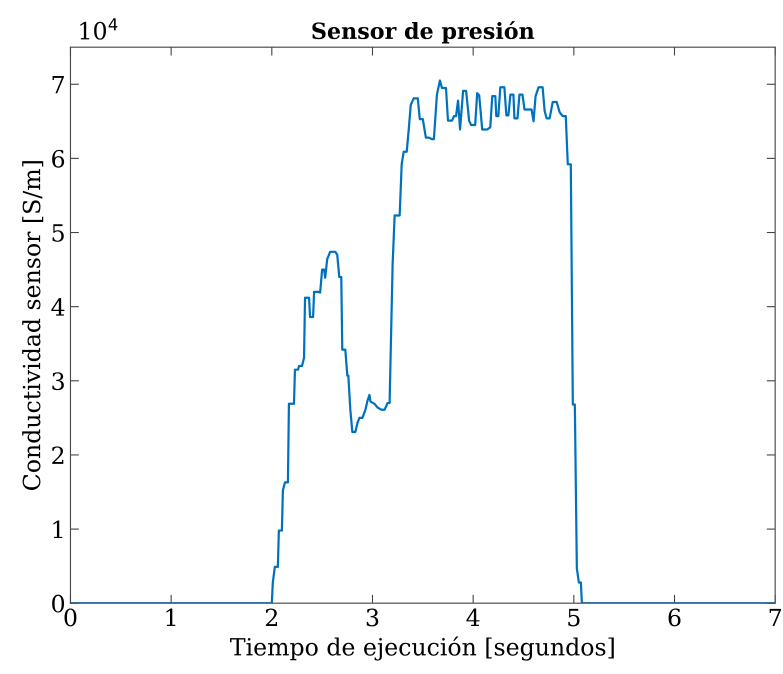 The image size is (783, 674). I want to click on y-axis-title: Conductividad sensor [S/m], so click(33, 325).